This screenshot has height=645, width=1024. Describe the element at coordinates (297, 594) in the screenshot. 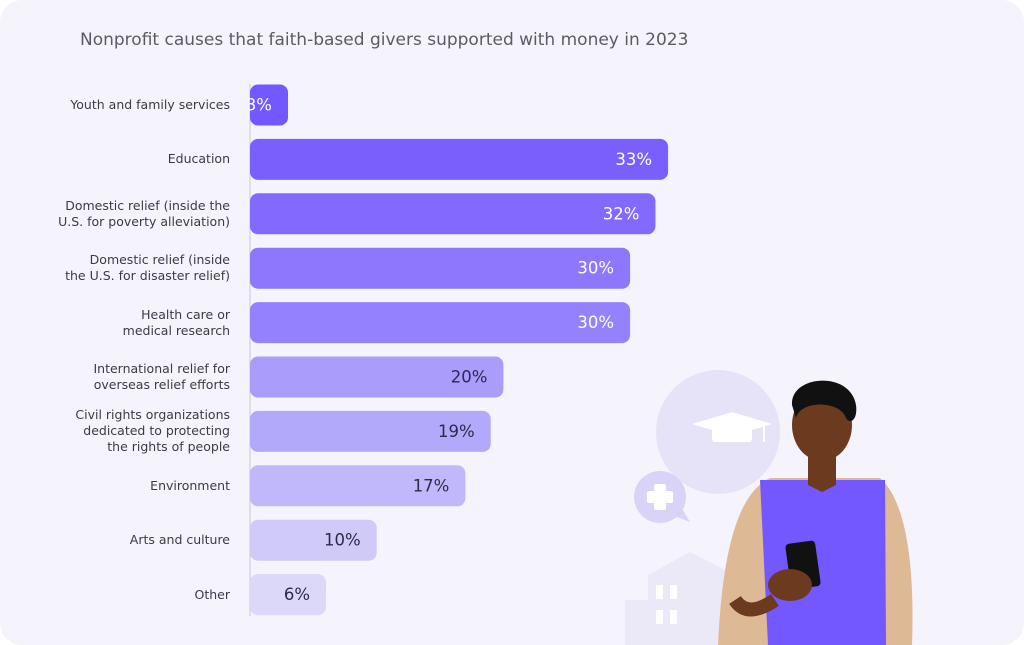

I see `value-label: 6%` at that location.